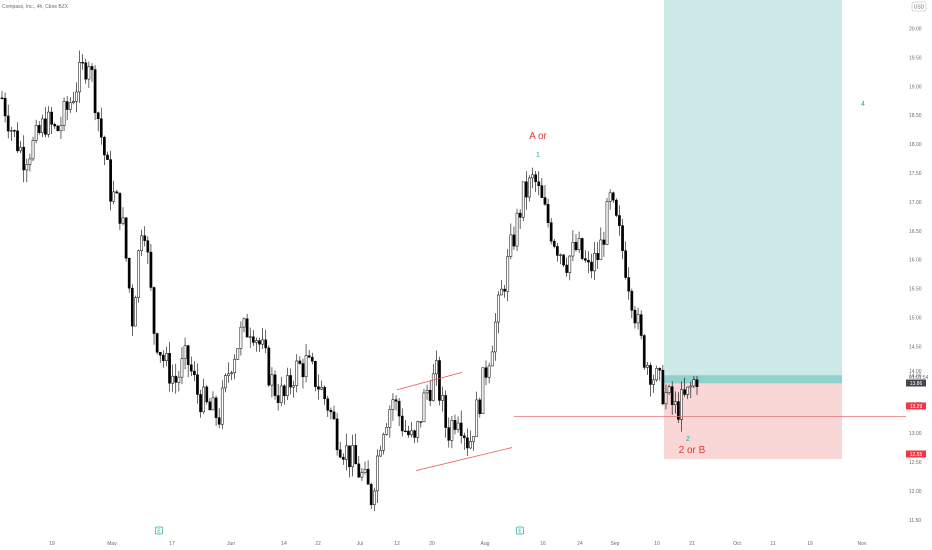 The image size is (932, 550). I want to click on x-tick-label: 12, so click(397, 544).